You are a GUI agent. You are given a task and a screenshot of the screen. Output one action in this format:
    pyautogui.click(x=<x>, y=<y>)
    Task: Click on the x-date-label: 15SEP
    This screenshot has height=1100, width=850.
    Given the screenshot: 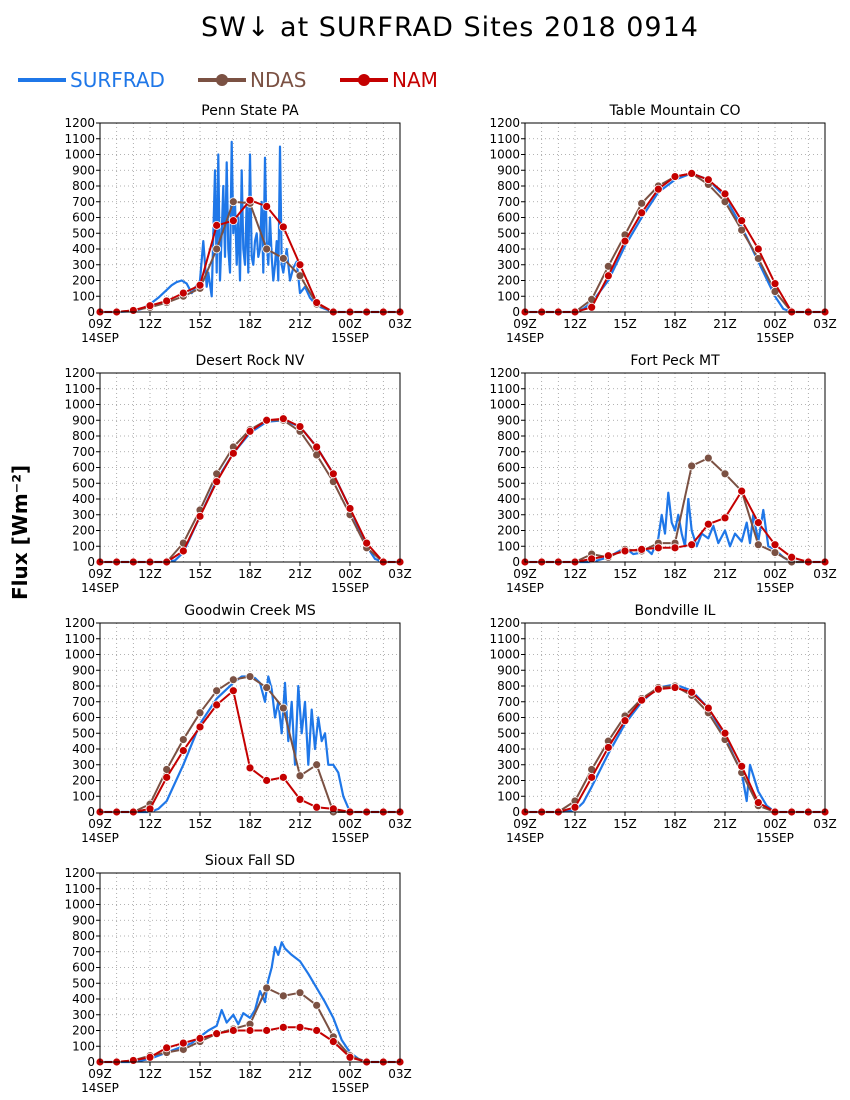 What is the action you would take?
    pyautogui.click(x=350, y=338)
    